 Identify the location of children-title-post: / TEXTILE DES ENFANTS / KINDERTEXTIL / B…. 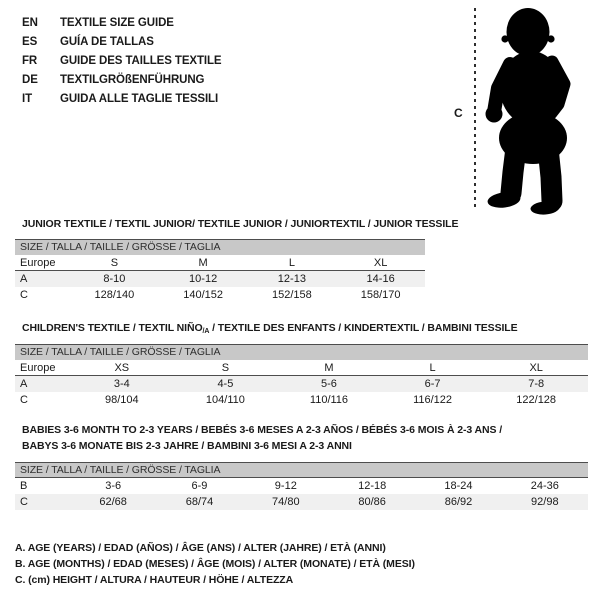
(363, 328).